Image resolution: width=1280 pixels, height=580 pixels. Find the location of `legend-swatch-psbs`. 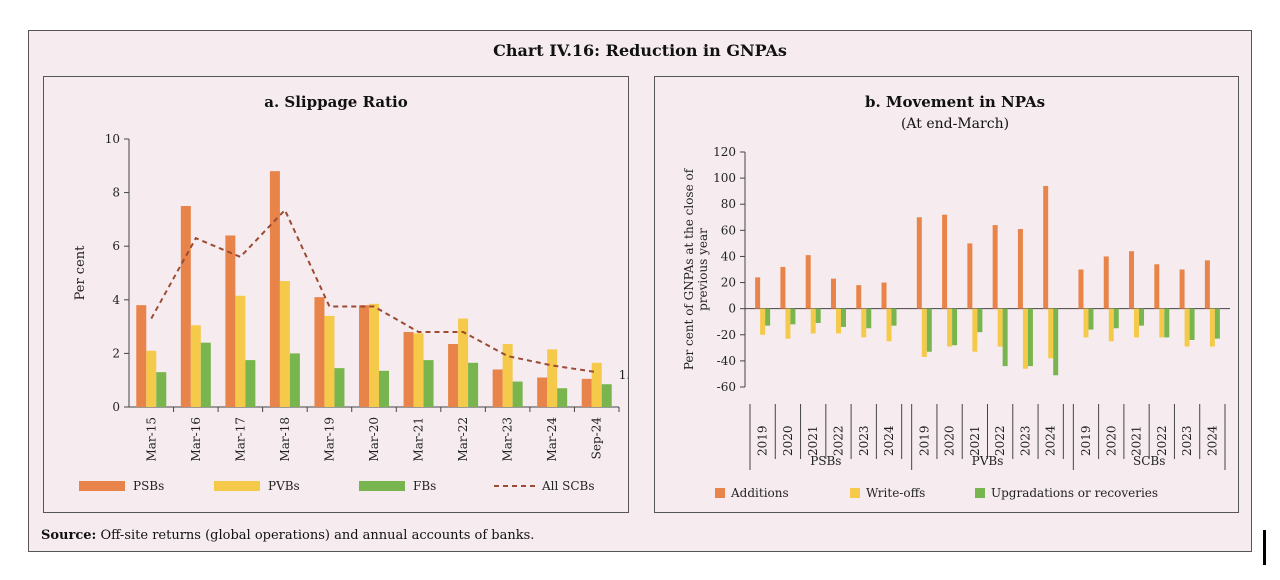

legend-swatch-psbs is located at coordinates (102, 486).